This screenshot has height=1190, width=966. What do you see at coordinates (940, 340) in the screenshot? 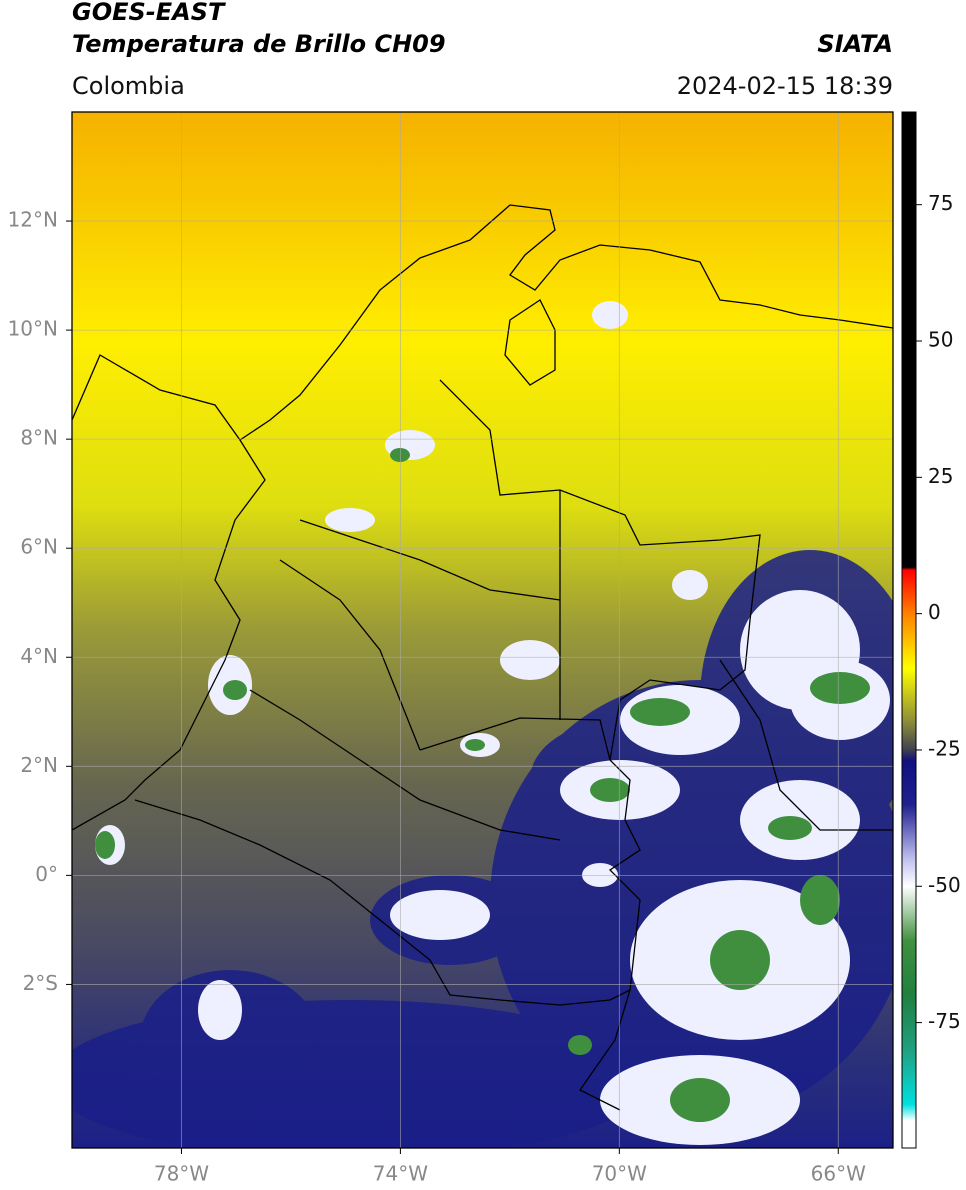
I see `colorbar-tick-label: 50` at bounding box center [940, 340].